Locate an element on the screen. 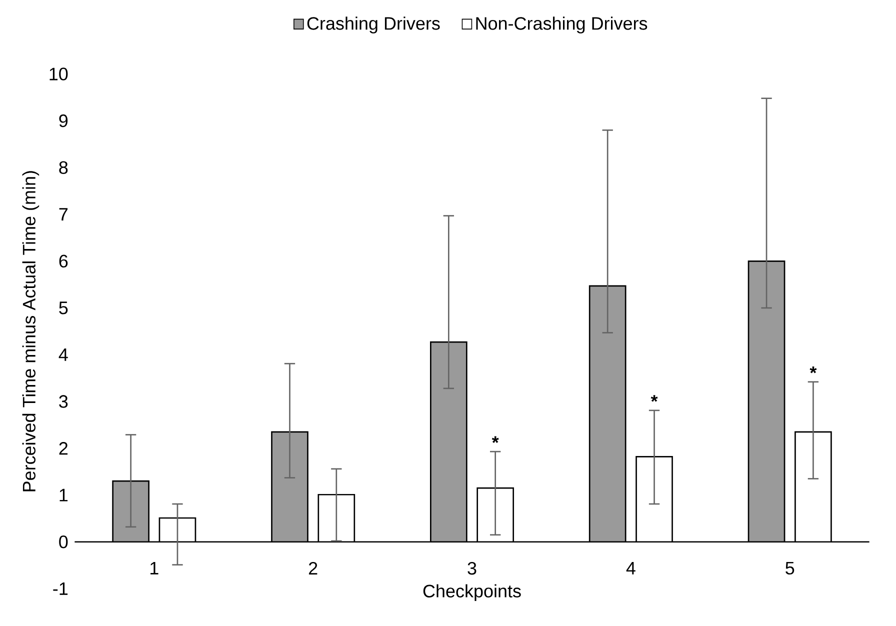 The width and height of the screenshot is (896, 626). legend-label: Crashing Drivers is located at coordinates (373, 25).